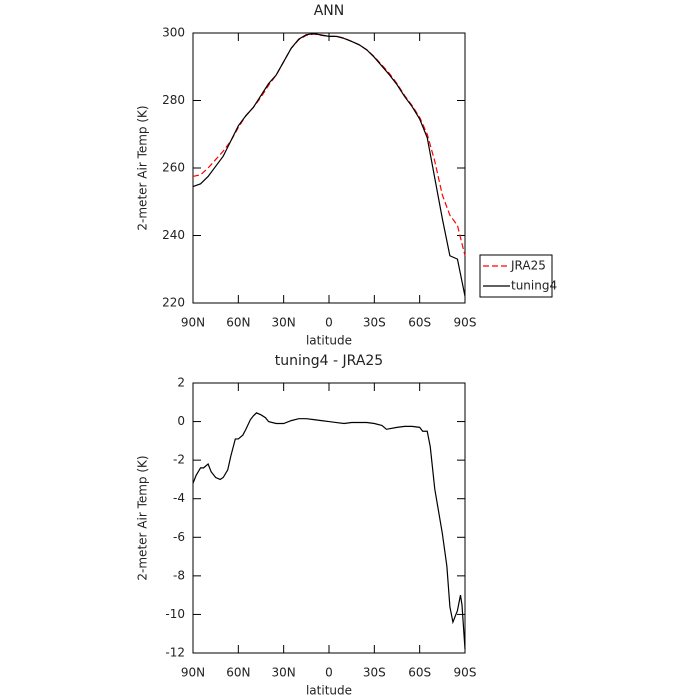 Image resolution: width=700 pixels, height=700 pixels. What do you see at coordinates (173, 33) in the screenshot?
I see `y-tick-label: 300` at bounding box center [173, 33].